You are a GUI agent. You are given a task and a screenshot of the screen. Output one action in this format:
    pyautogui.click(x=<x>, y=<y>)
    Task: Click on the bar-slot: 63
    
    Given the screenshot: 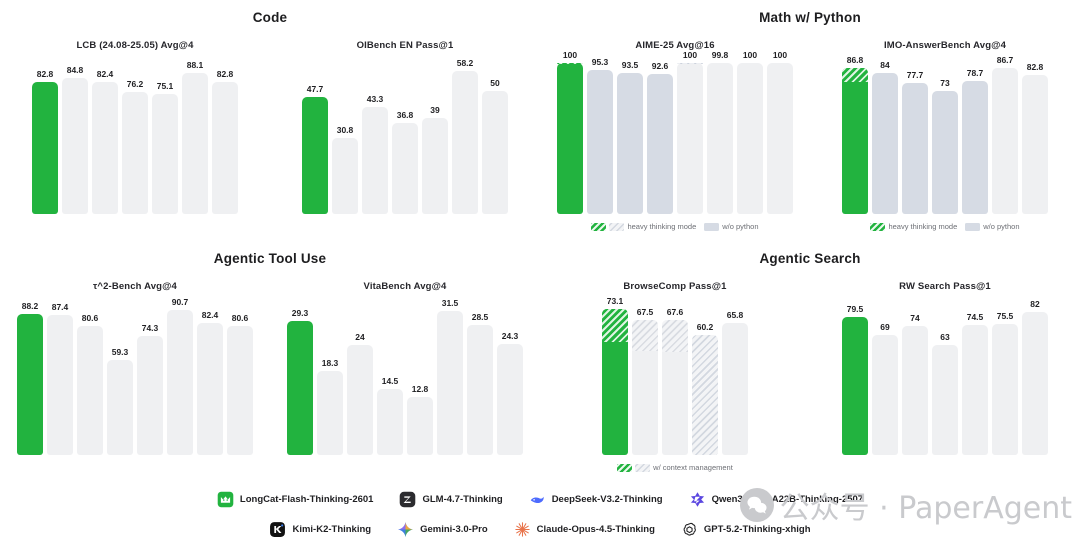 What is the action you would take?
    pyautogui.click(x=945, y=375)
    